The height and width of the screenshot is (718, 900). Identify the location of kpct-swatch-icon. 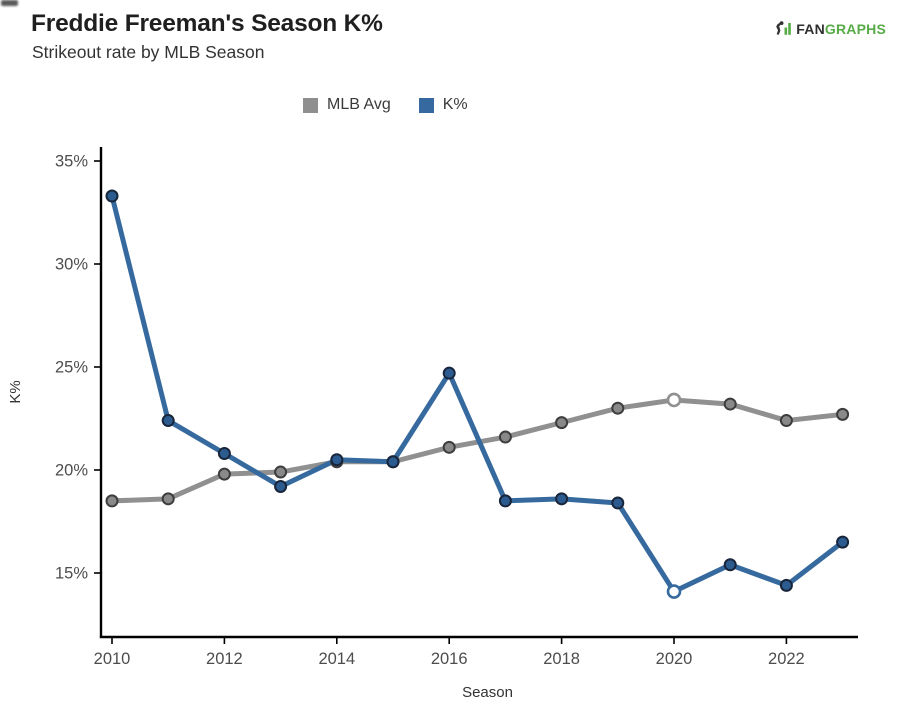
(426, 105).